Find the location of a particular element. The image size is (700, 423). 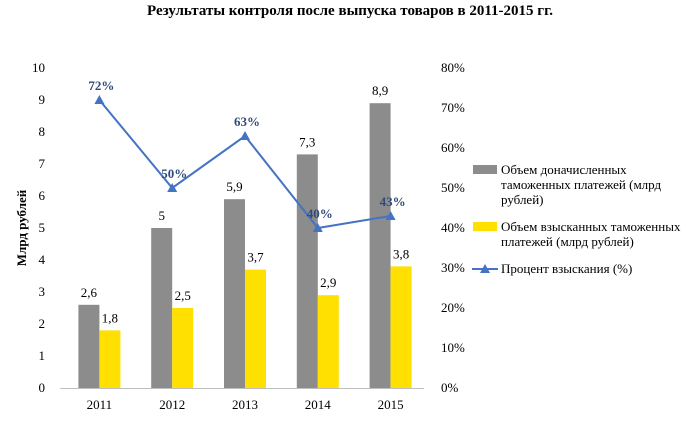

x-tick-label: 2011 is located at coordinates (100, 404).